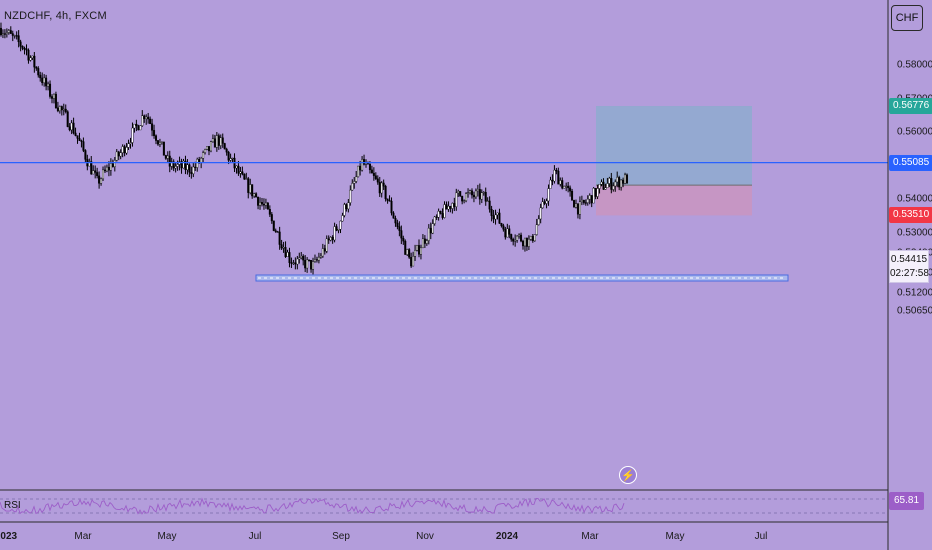 The height and width of the screenshot is (550, 932). I want to click on y-axis-tick: 0.53000, so click(914, 232).